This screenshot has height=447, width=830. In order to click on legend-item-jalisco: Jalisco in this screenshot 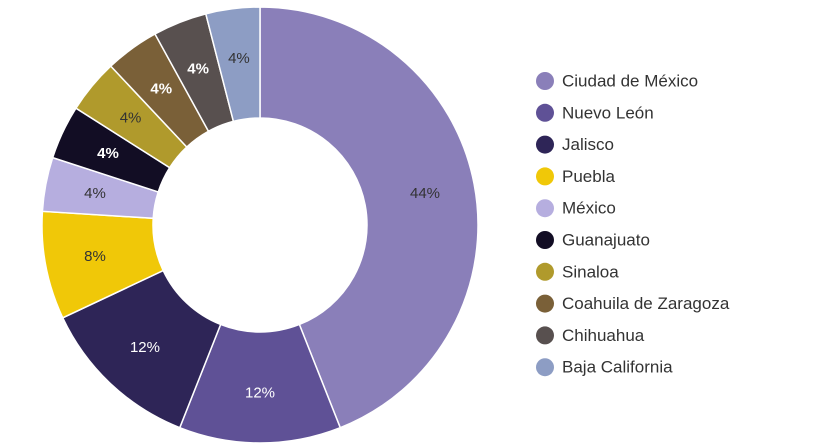, I will do `click(575, 144)`.